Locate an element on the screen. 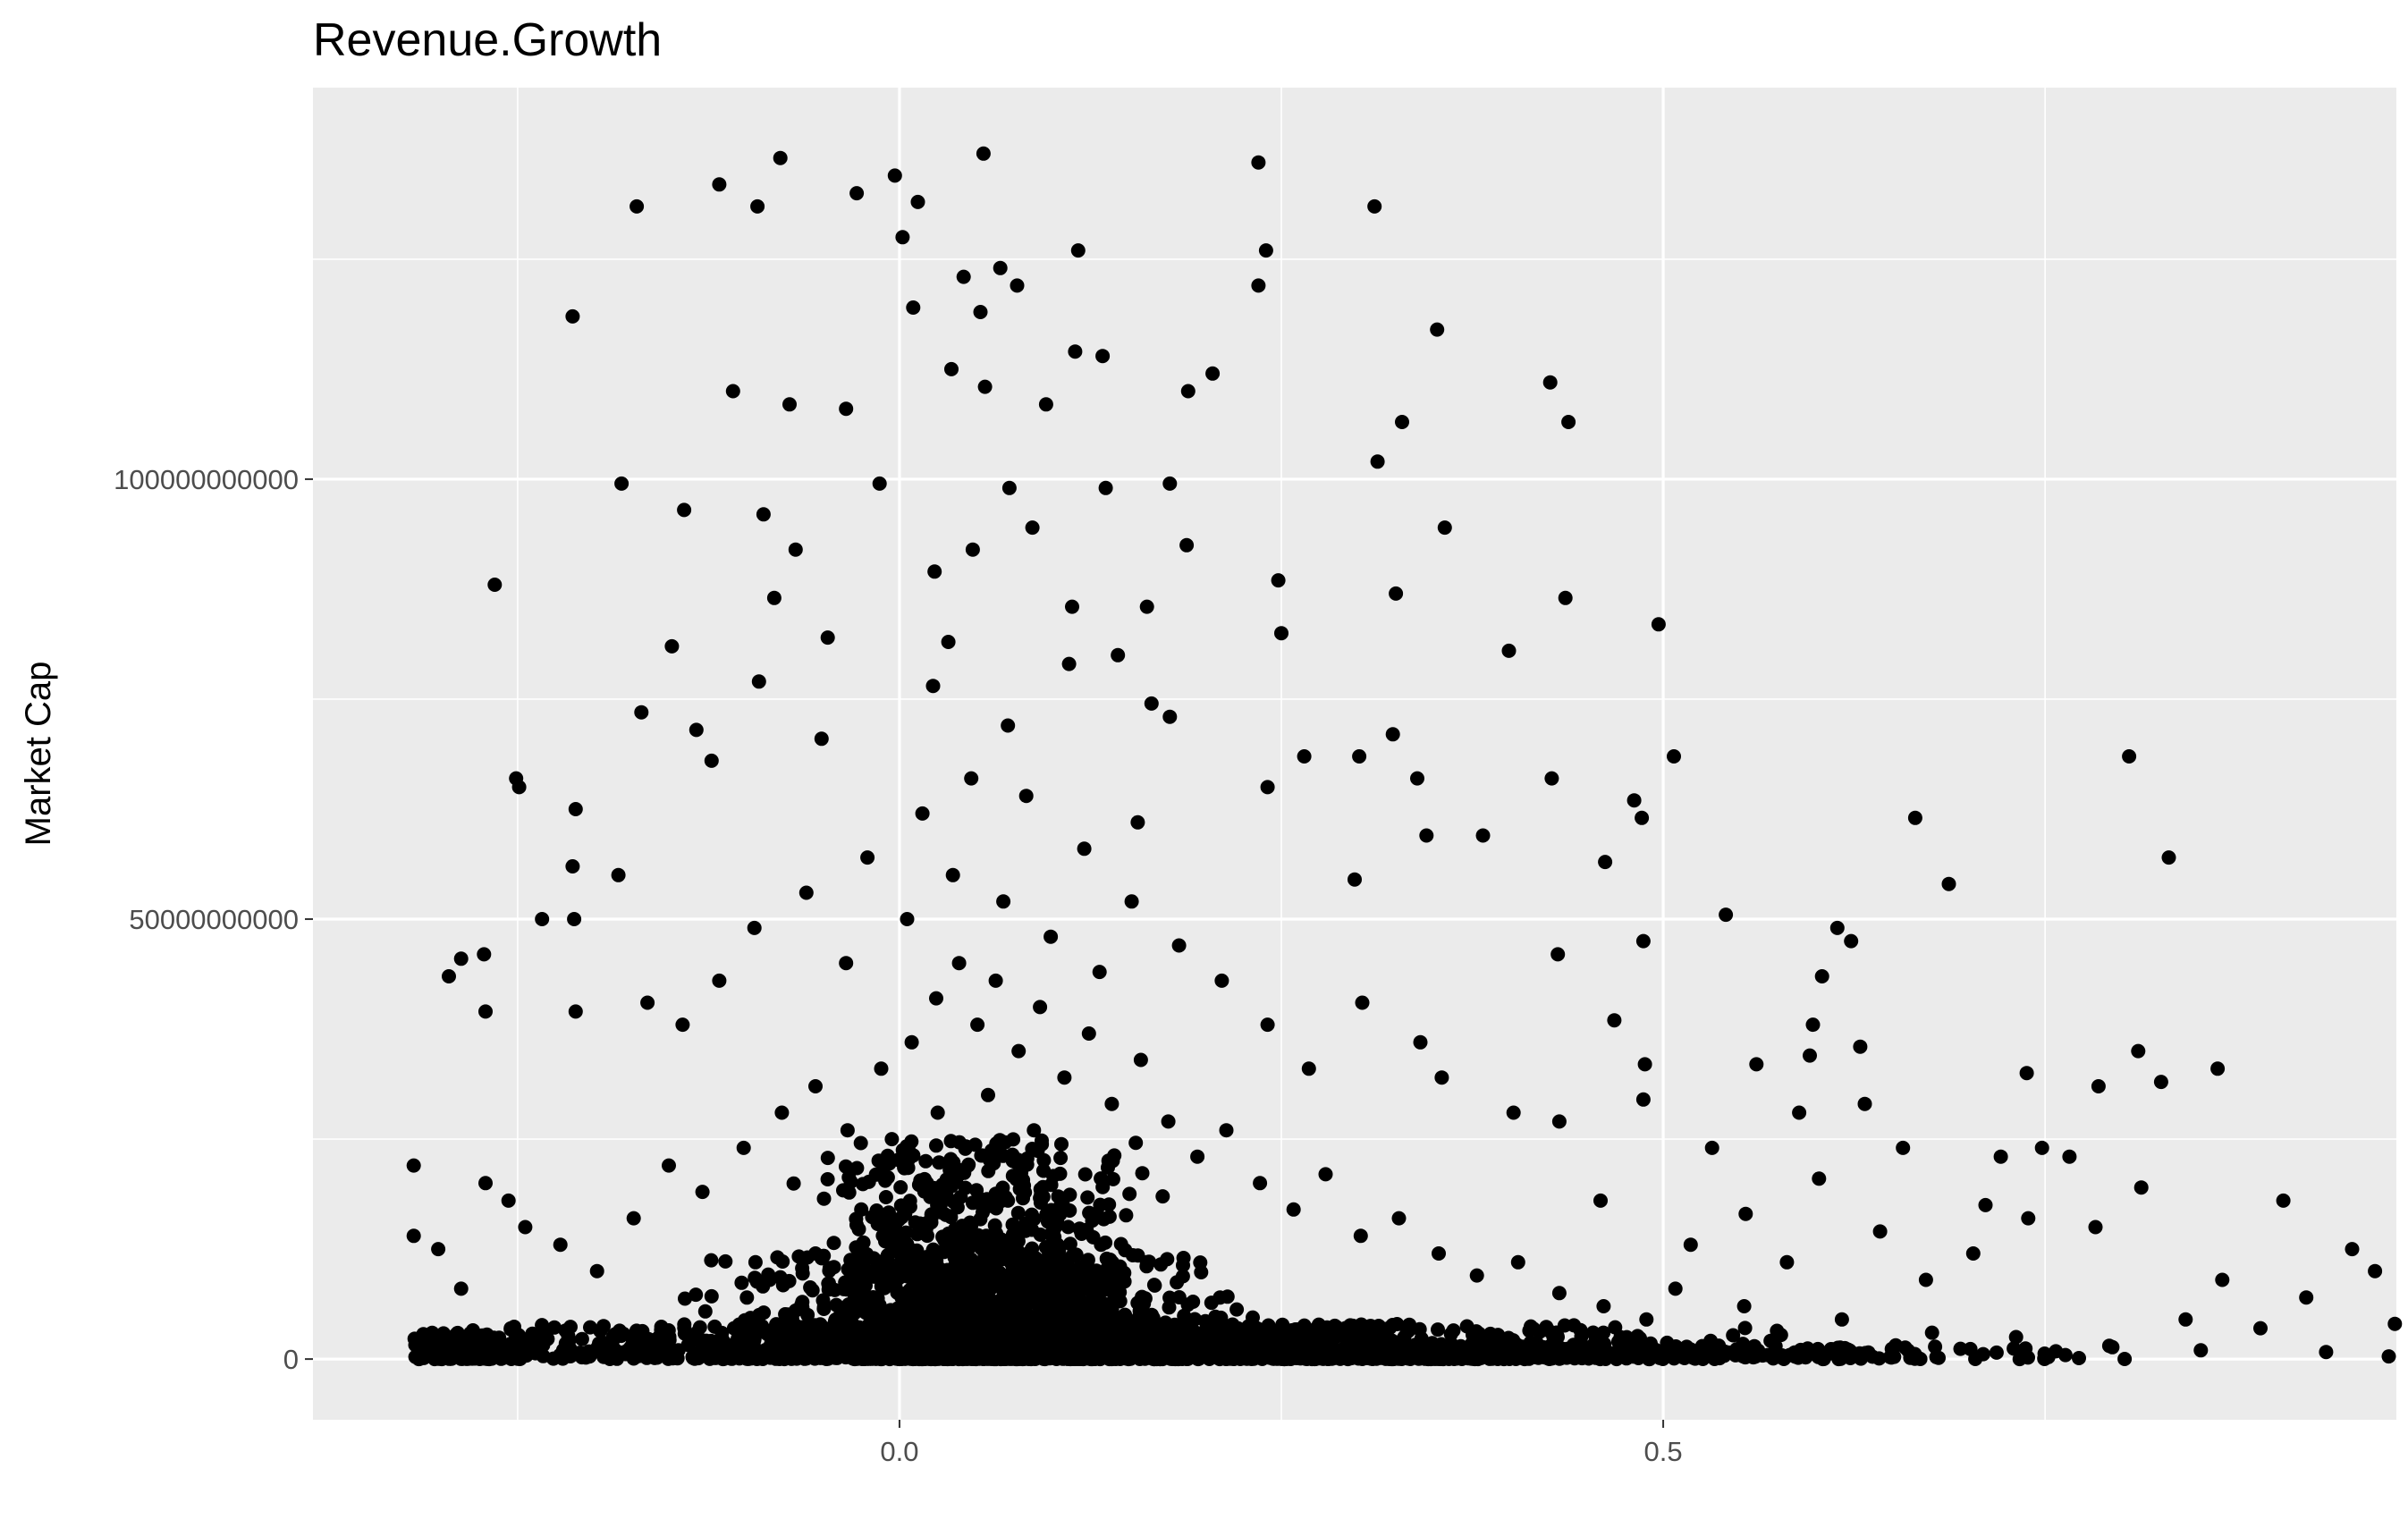 The width and height of the screenshot is (2408, 1536). y-axis-ticks: 0 50000000000 100000000000 is located at coordinates (213, 919).